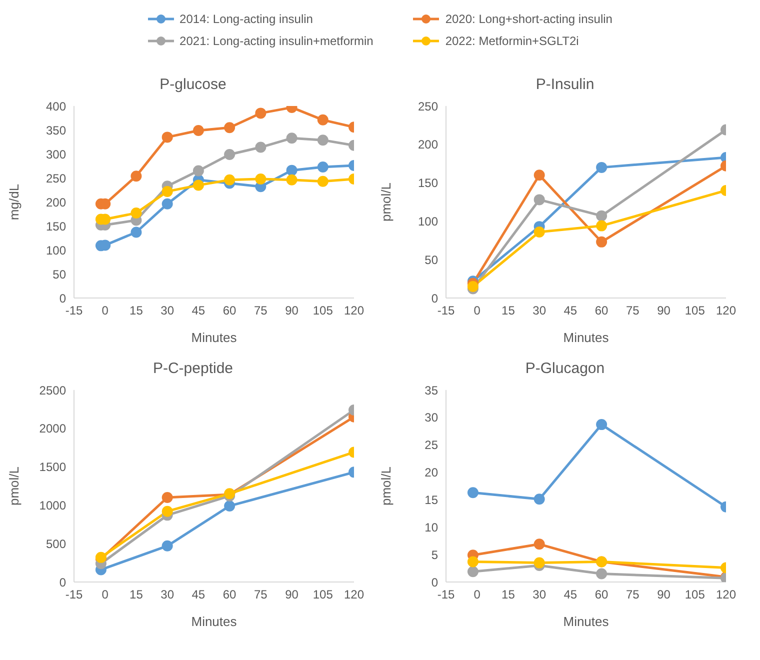  What do you see at coordinates (56, 154) in the screenshot?
I see `y-tick-label: 300` at bounding box center [56, 154].